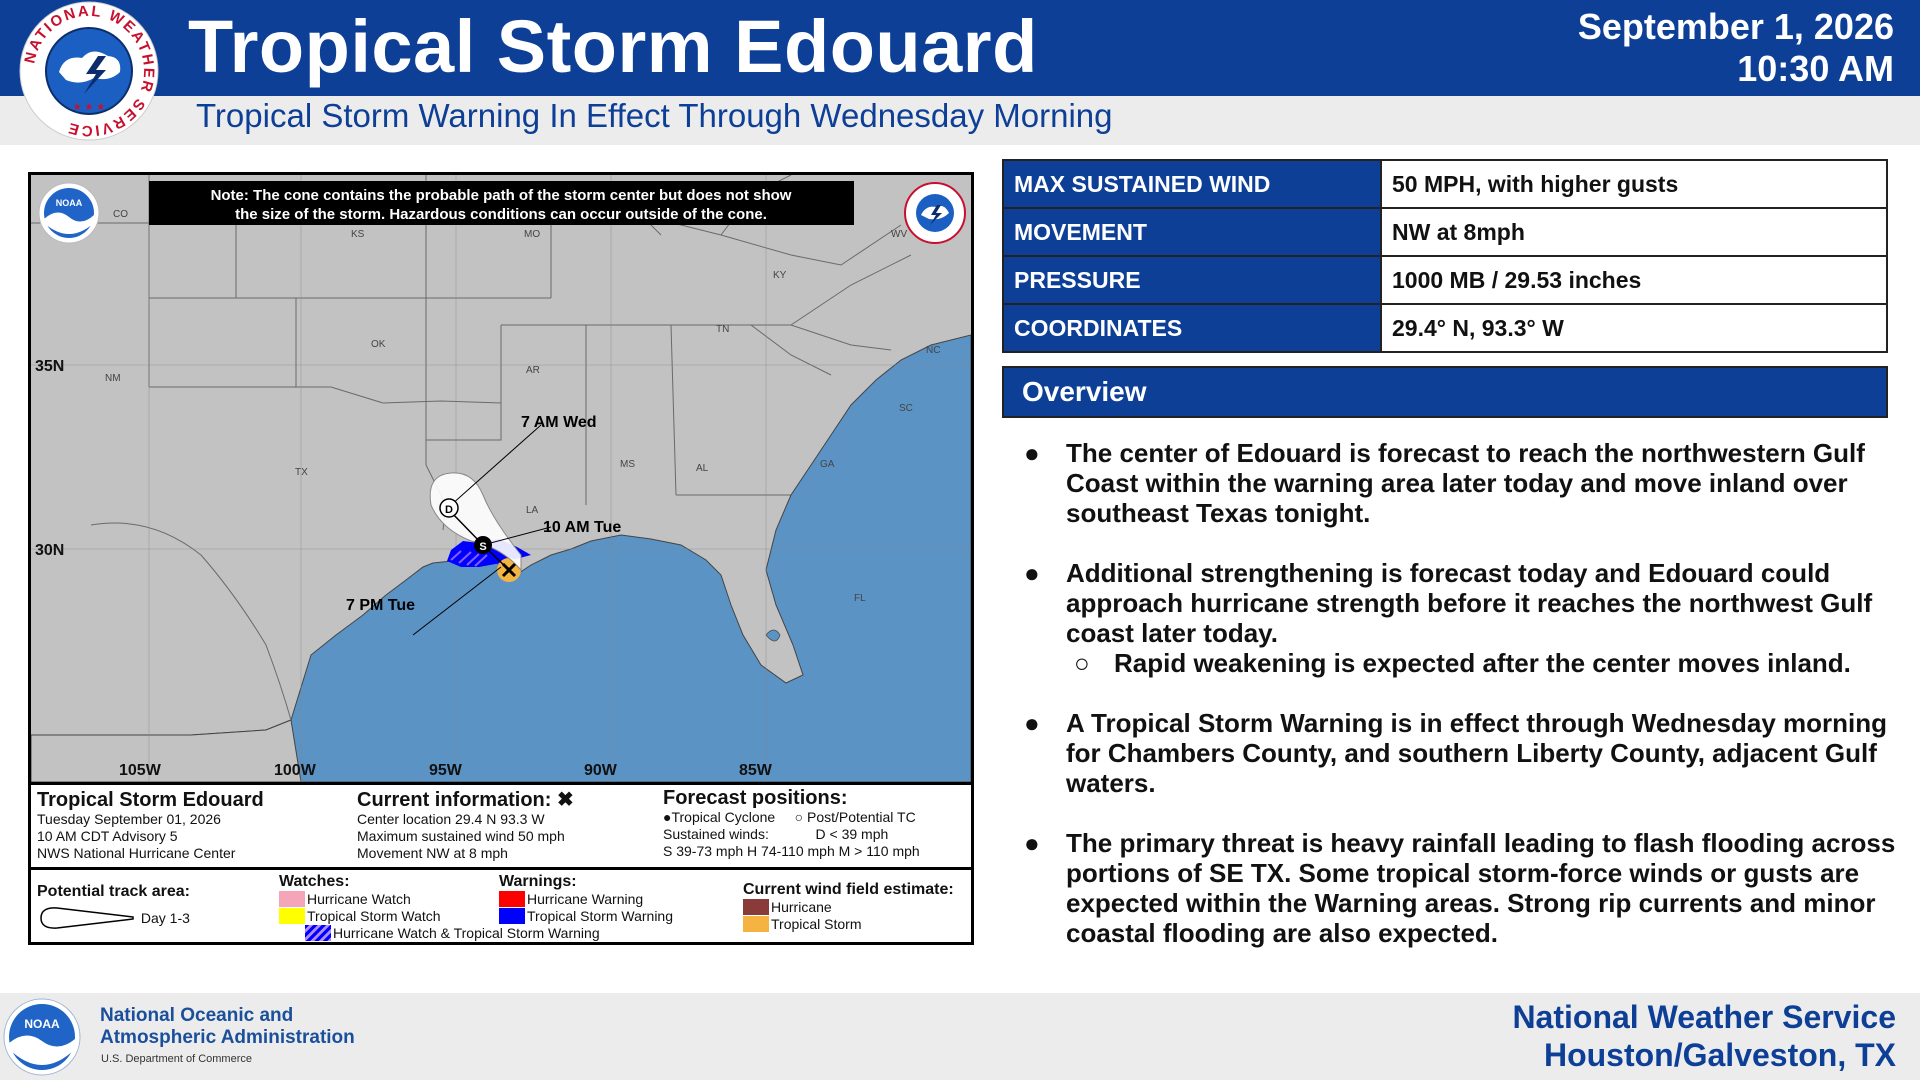 This screenshot has width=1920, height=1080. I want to click on header-gray-bar, so click(960, 120).